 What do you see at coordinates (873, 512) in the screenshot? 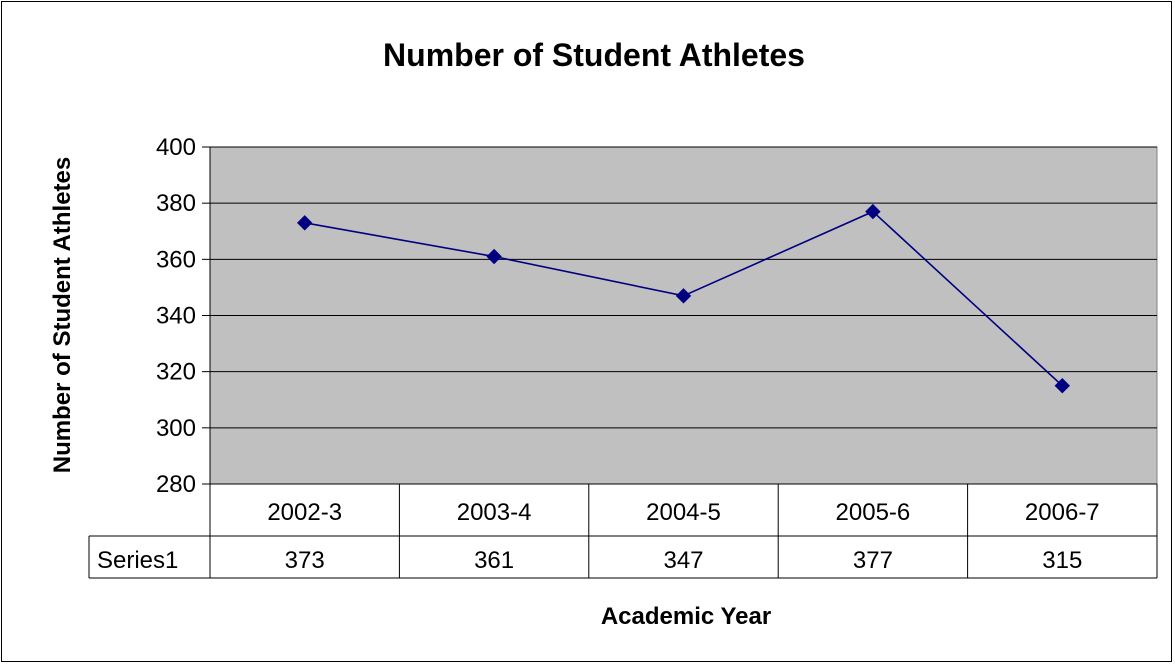
I see `x-category-label: 2005-6` at bounding box center [873, 512].